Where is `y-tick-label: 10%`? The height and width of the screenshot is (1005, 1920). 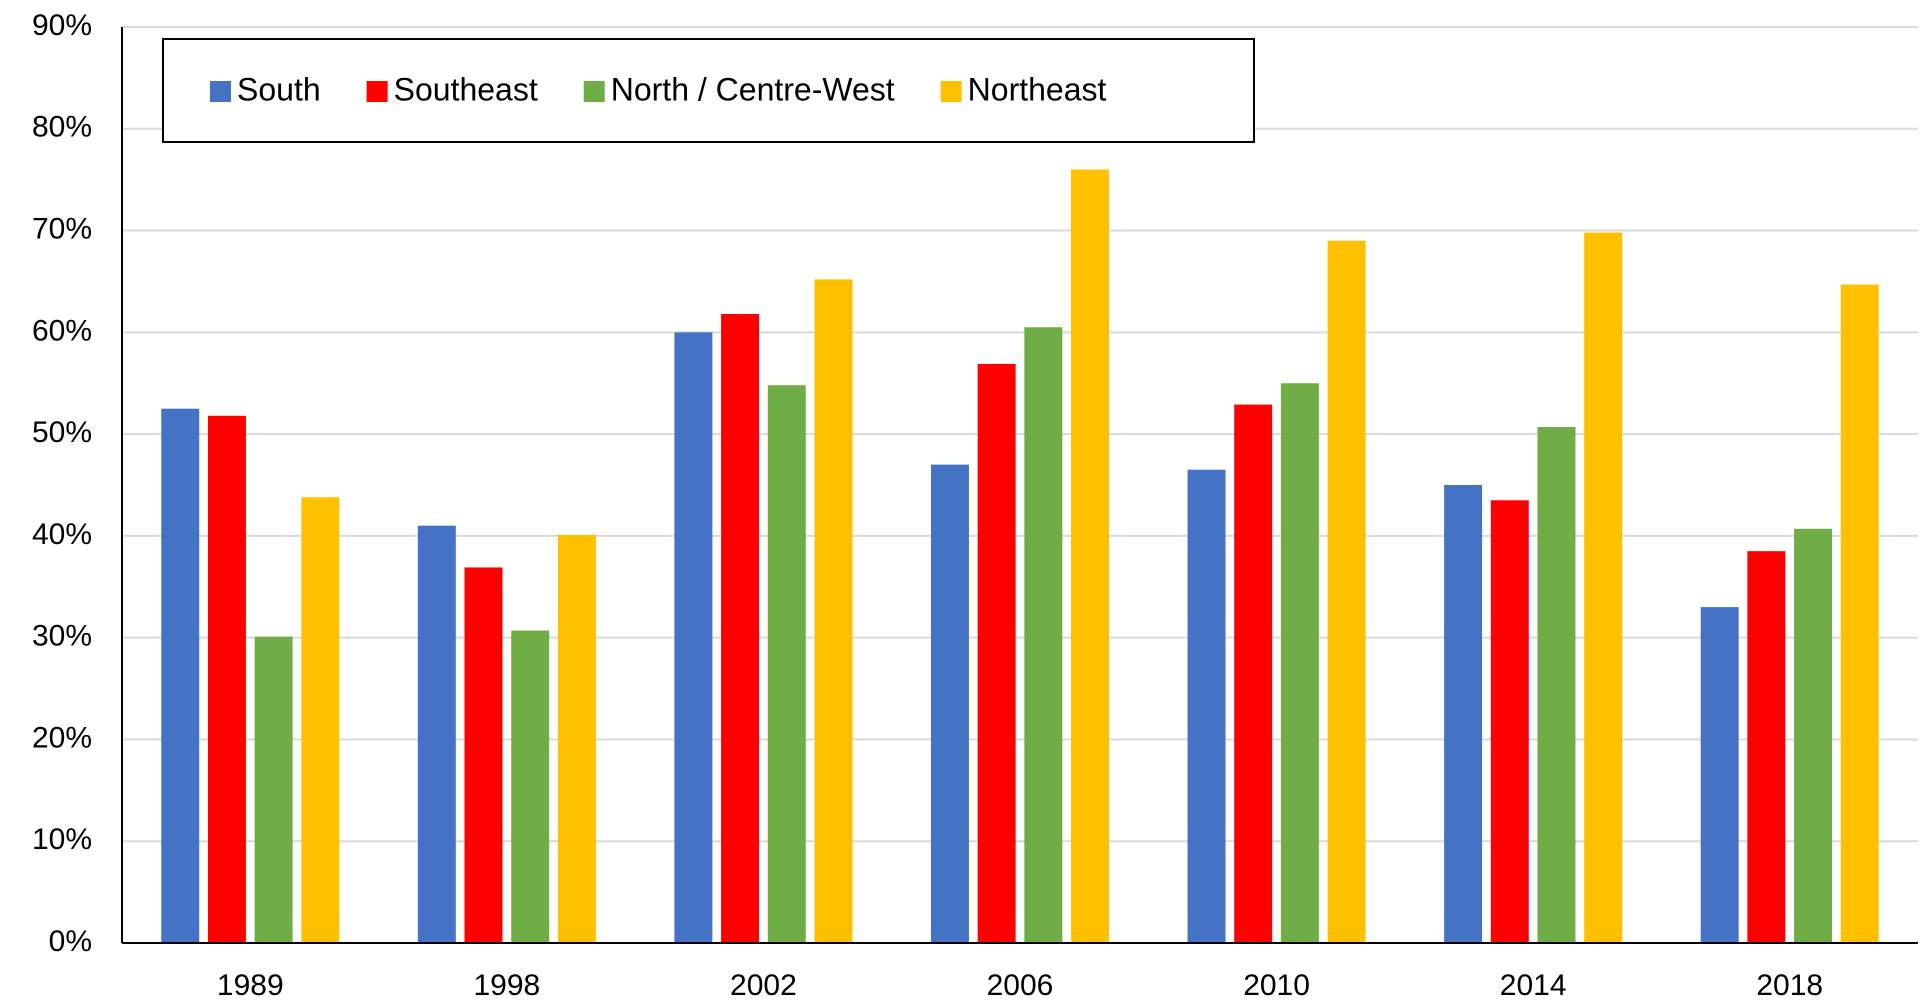 y-tick-label: 10% is located at coordinates (62, 839).